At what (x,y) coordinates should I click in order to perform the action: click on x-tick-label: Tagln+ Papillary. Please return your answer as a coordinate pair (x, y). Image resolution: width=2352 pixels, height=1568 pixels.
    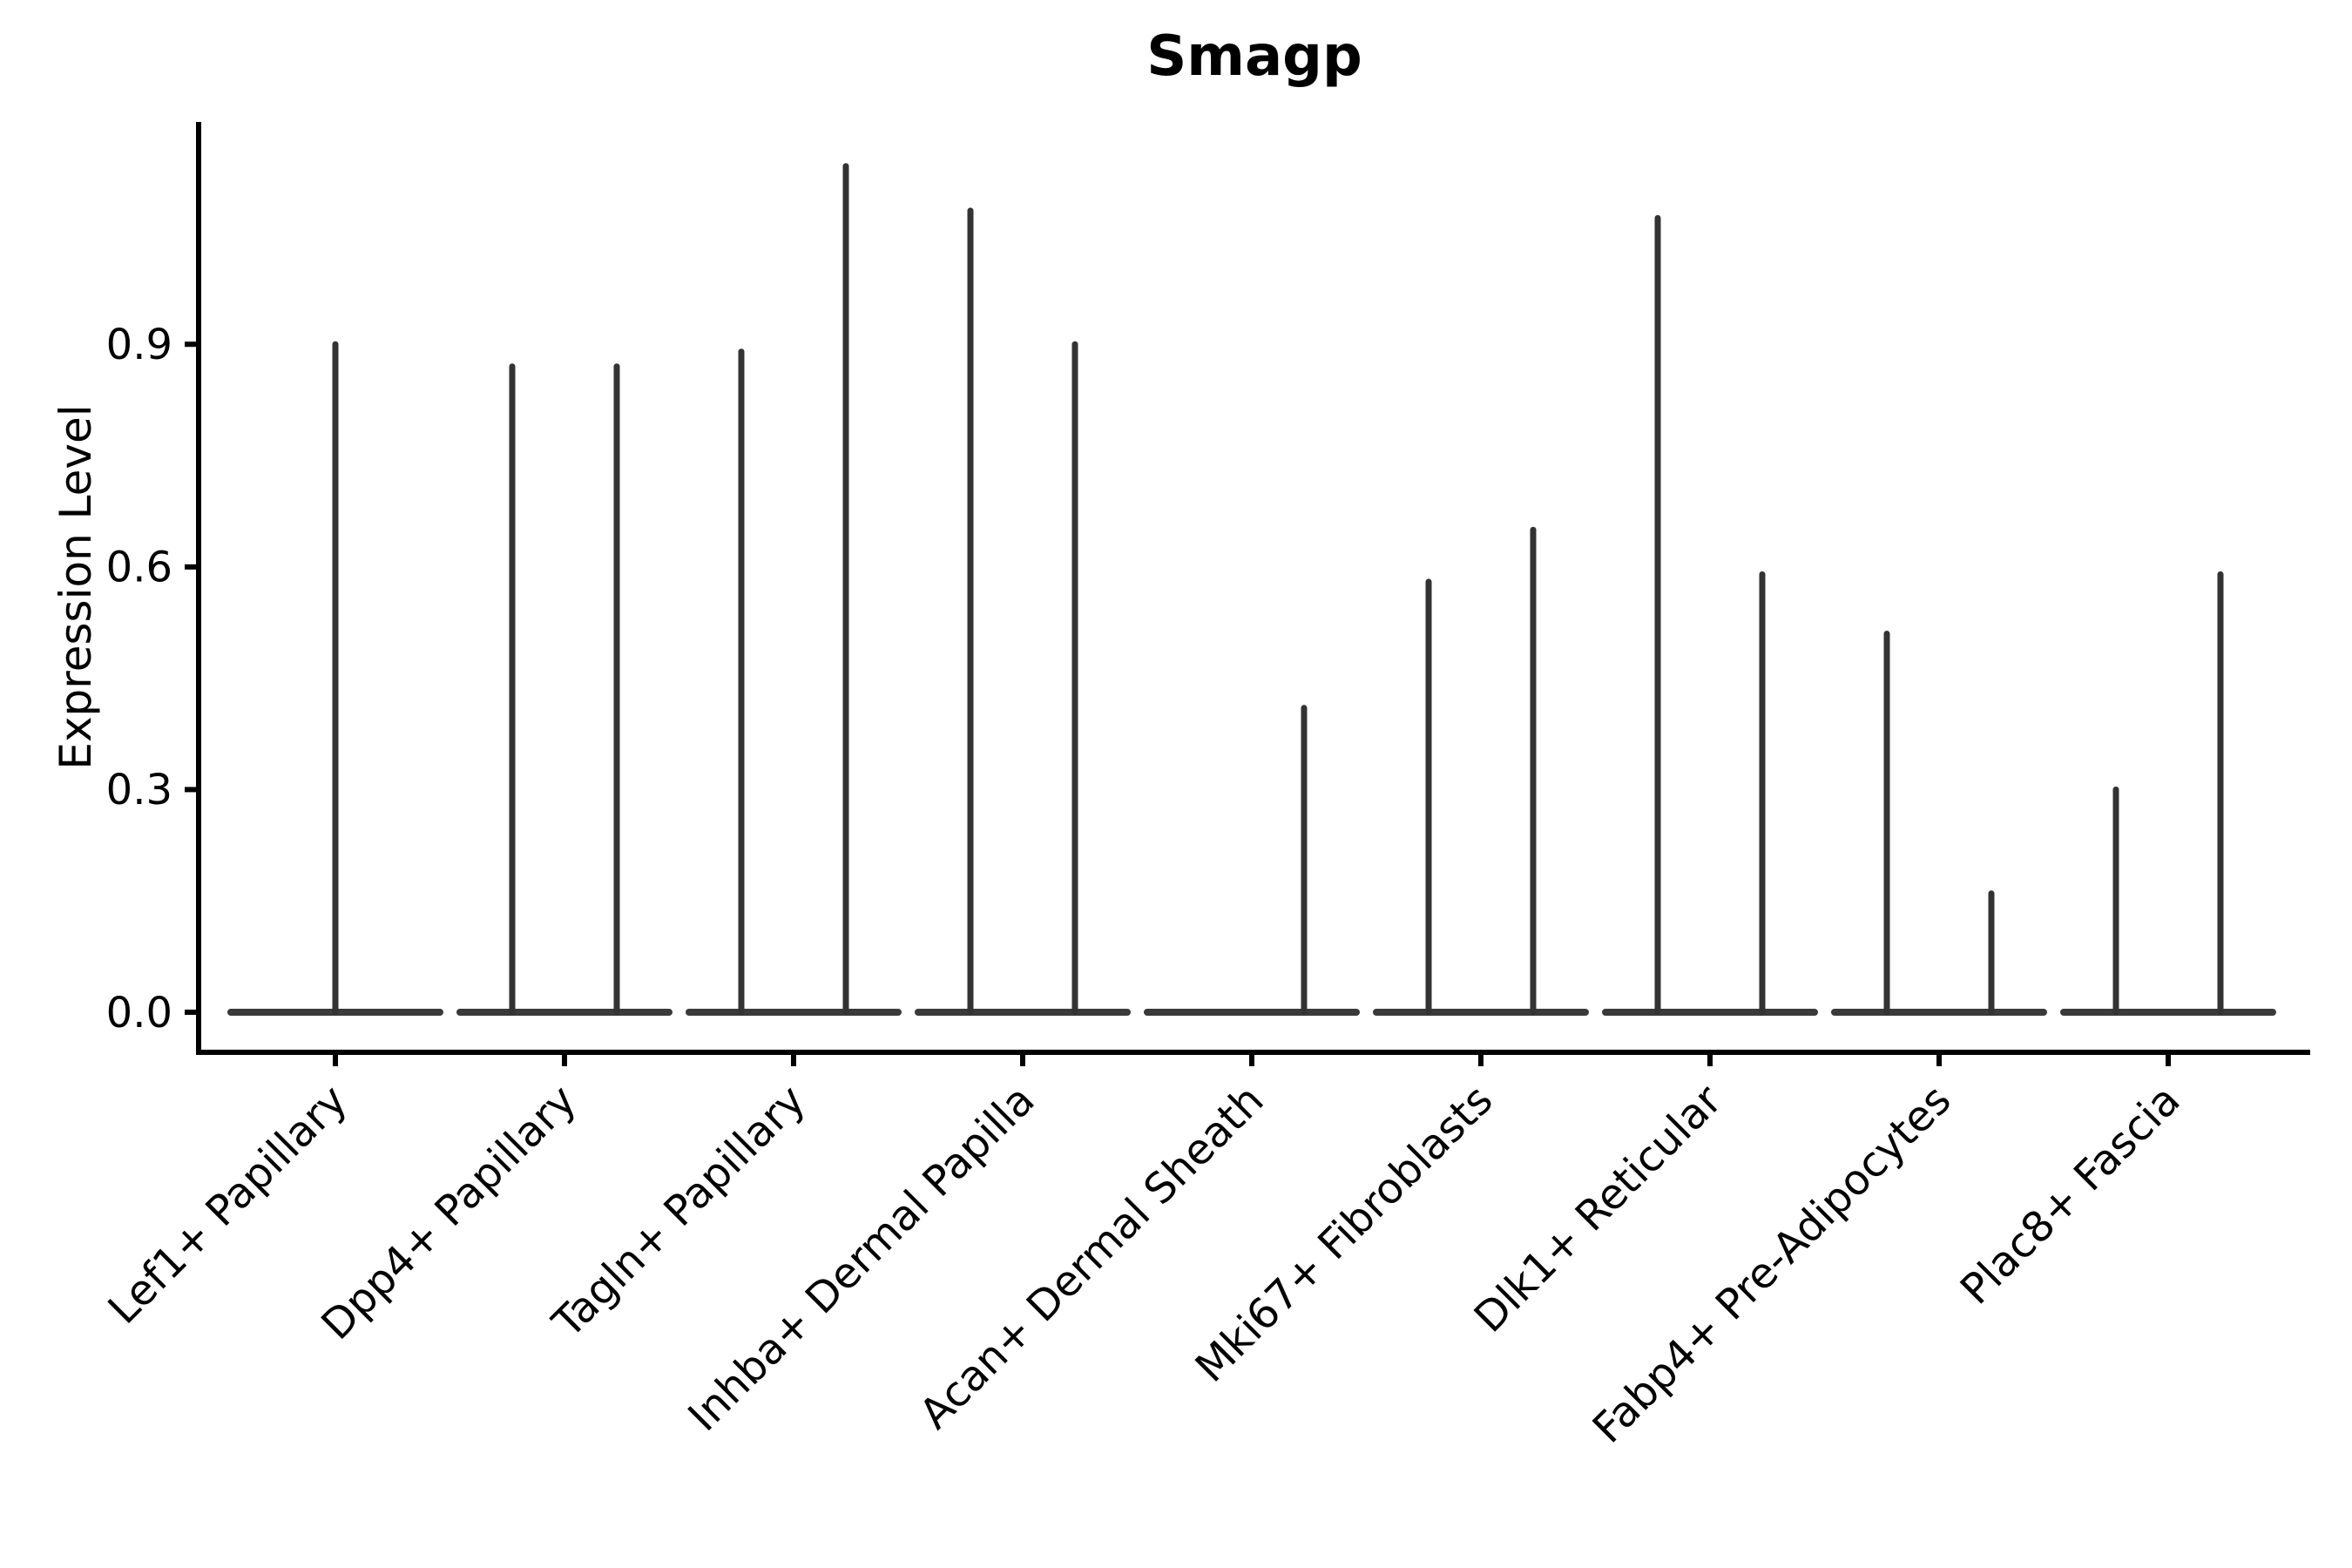
    Looking at the image, I should click on (678, 1212).